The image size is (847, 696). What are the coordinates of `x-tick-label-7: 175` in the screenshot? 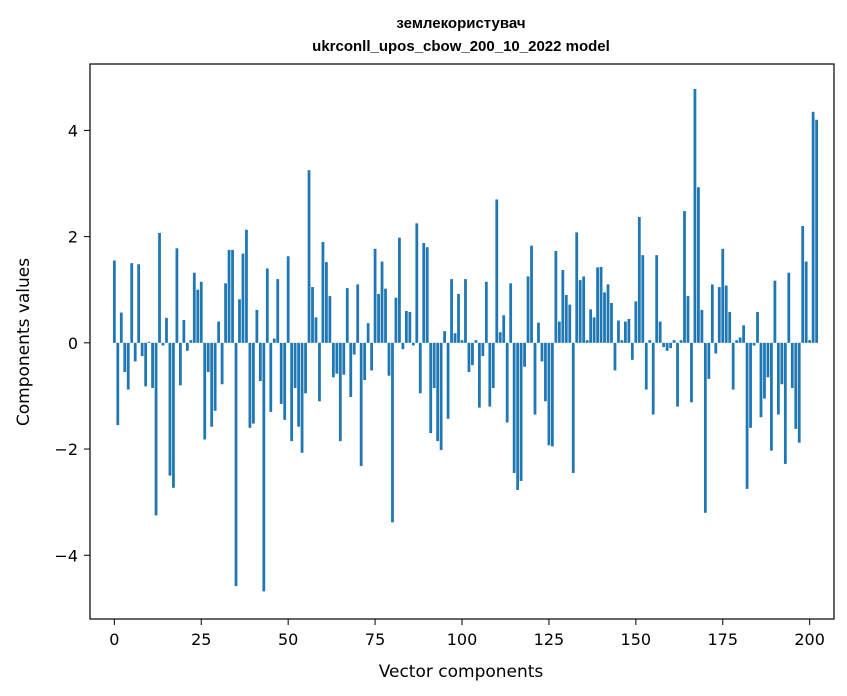 It's located at (722, 639).